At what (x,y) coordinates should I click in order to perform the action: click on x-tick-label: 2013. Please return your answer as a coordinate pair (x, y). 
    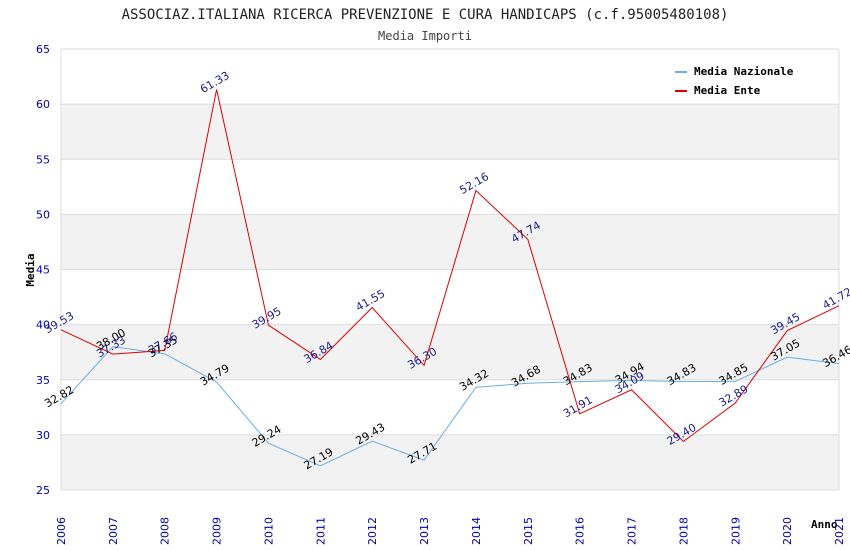
    Looking at the image, I should click on (424, 531).